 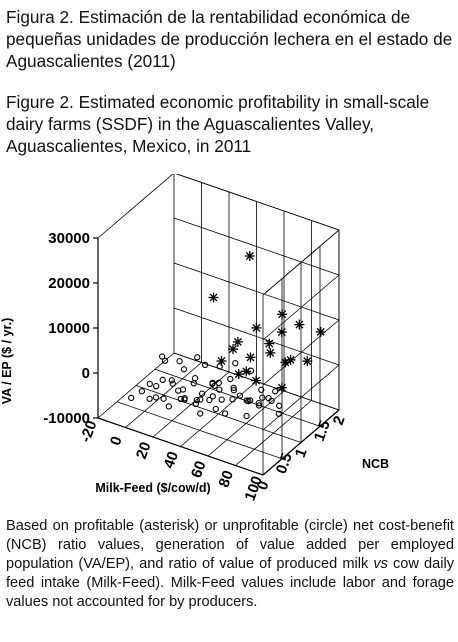 I want to click on z-tick-label: 20000, so click(x=69, y=283).